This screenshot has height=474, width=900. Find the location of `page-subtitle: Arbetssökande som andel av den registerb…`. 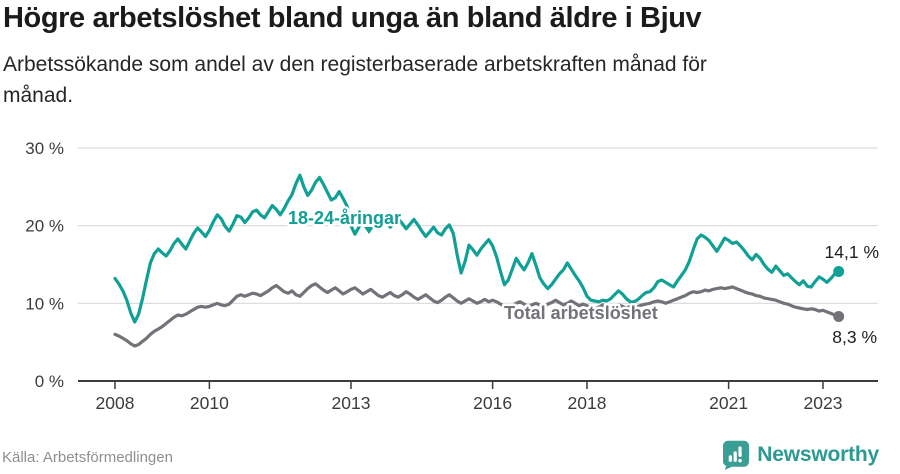

page-subtitle: Arbetssökande som andel av den registerb… is located at coordinates (355, 80).